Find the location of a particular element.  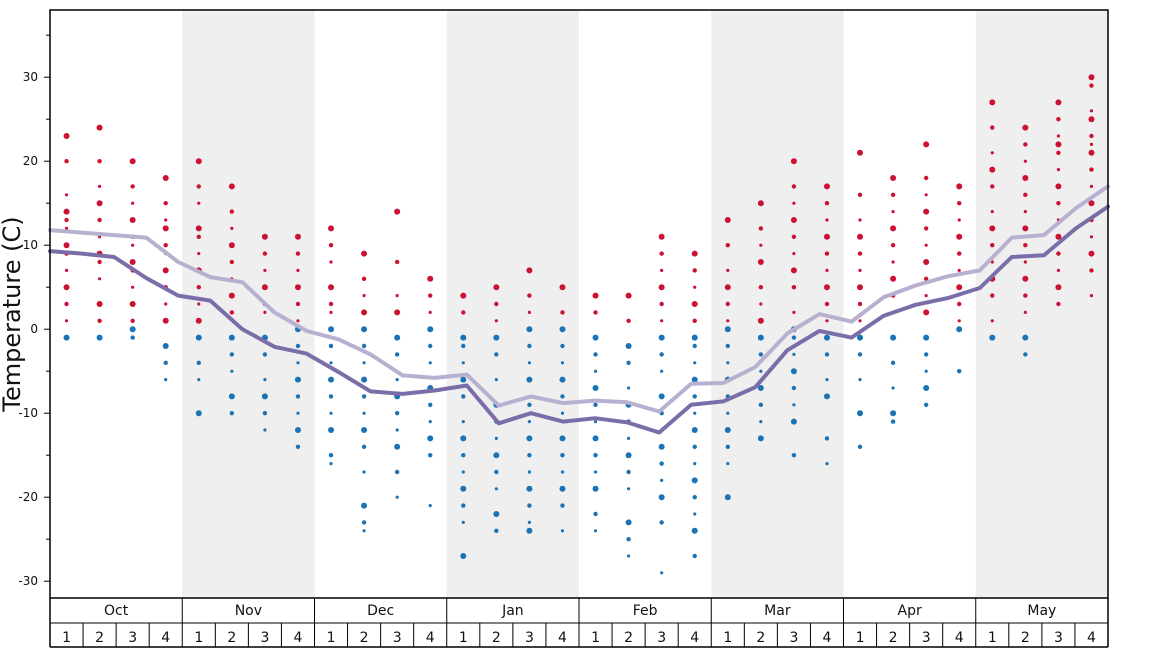

week-label: 4 is located at coordinates (298, 638).